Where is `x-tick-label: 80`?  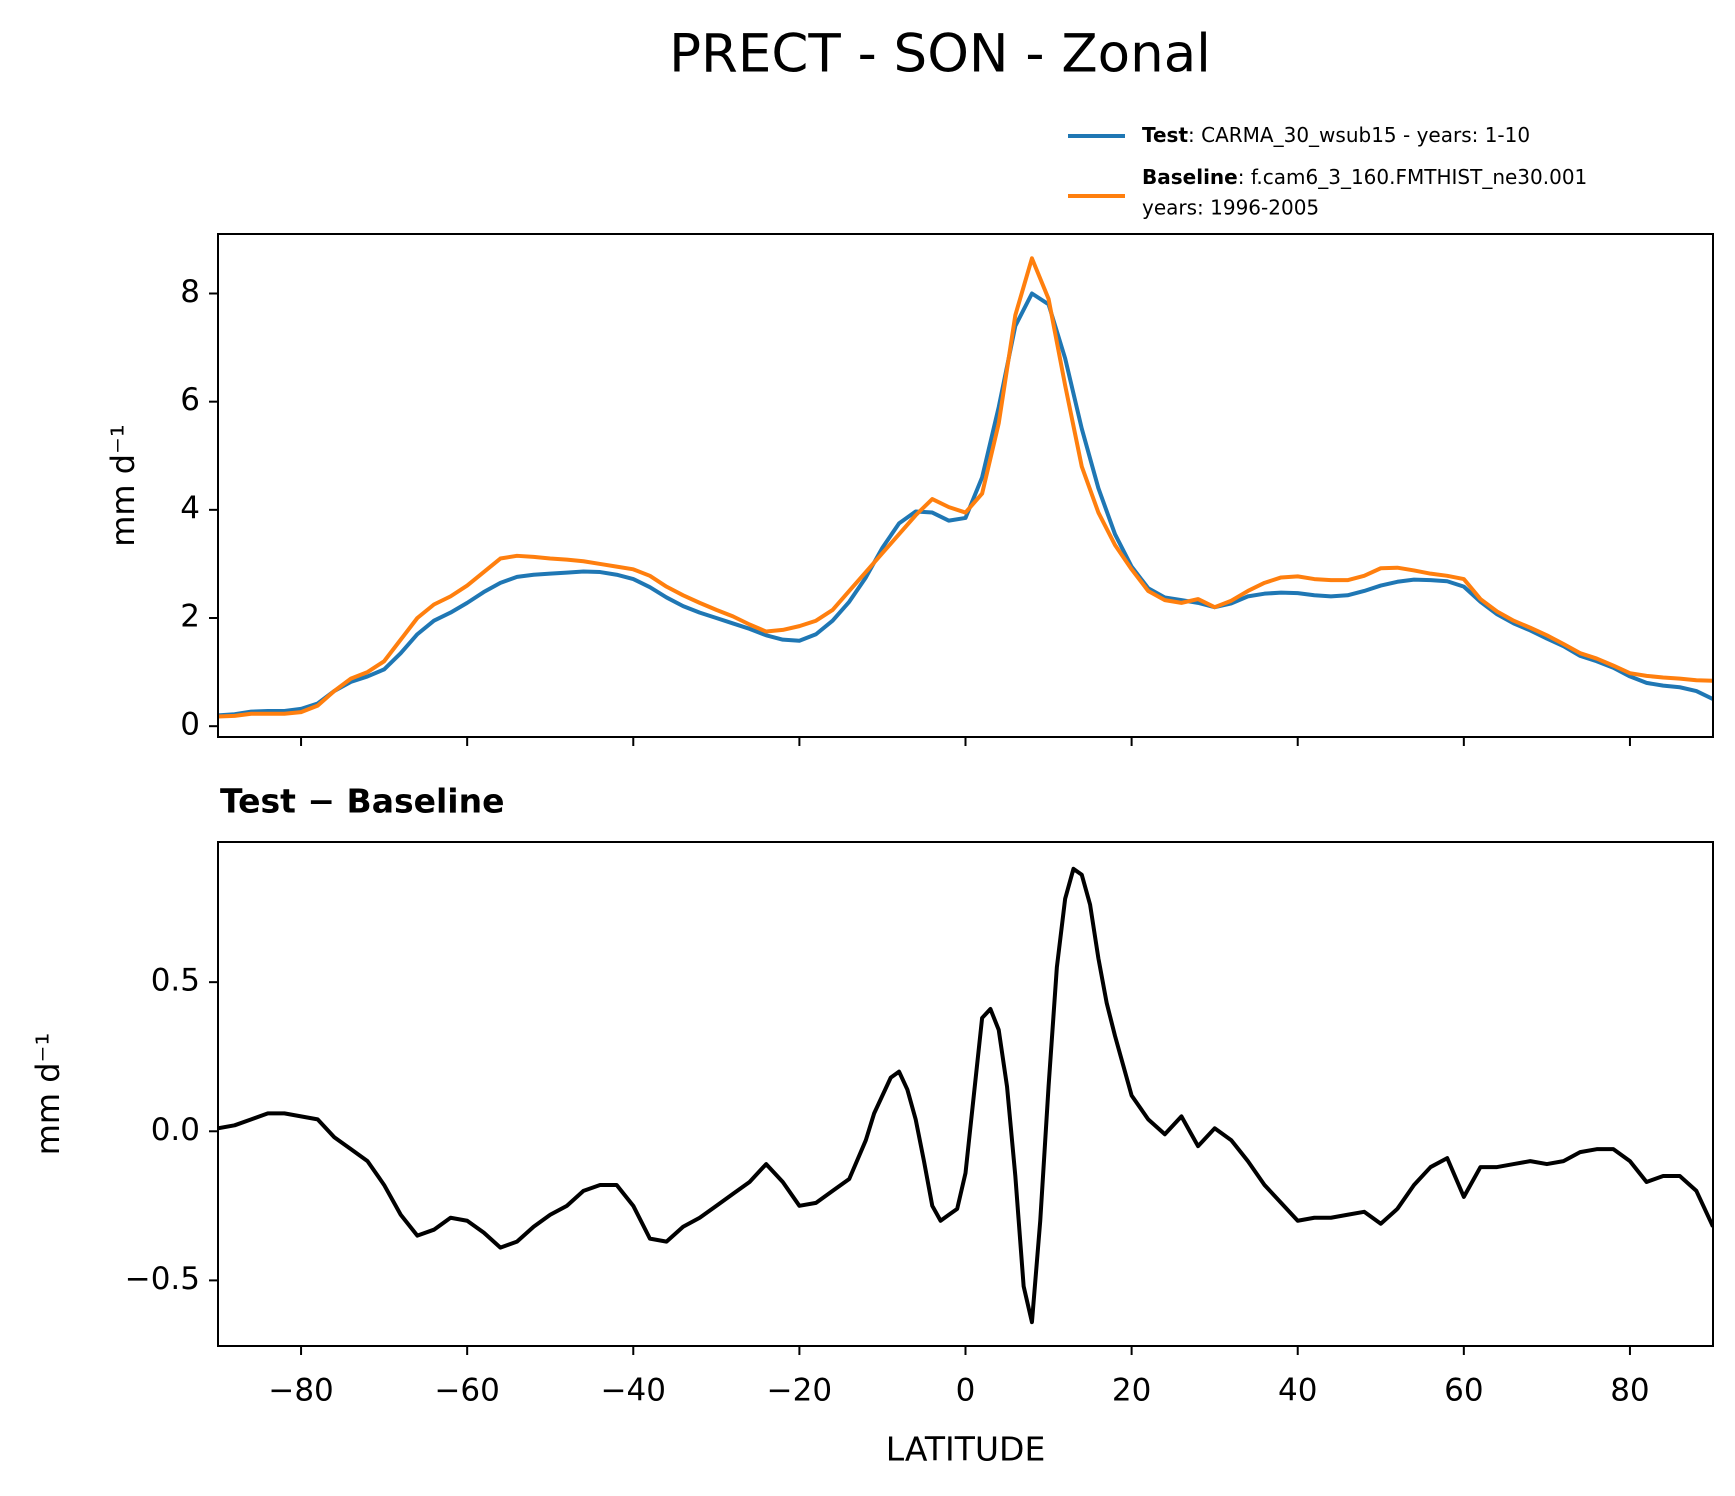 x-tick-label: 80 is located at coordinates (1629, 1391).